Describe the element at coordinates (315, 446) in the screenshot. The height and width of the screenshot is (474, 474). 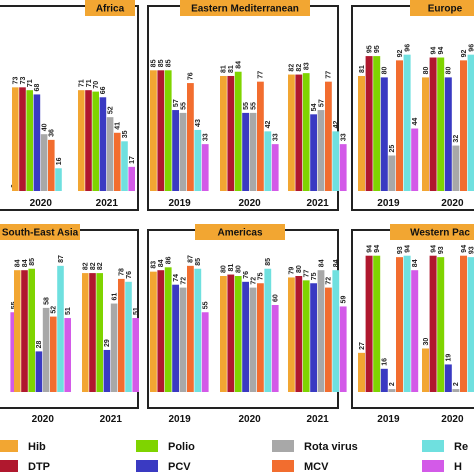
I see `legend-item-rota-virus: Rota virus` at that location.